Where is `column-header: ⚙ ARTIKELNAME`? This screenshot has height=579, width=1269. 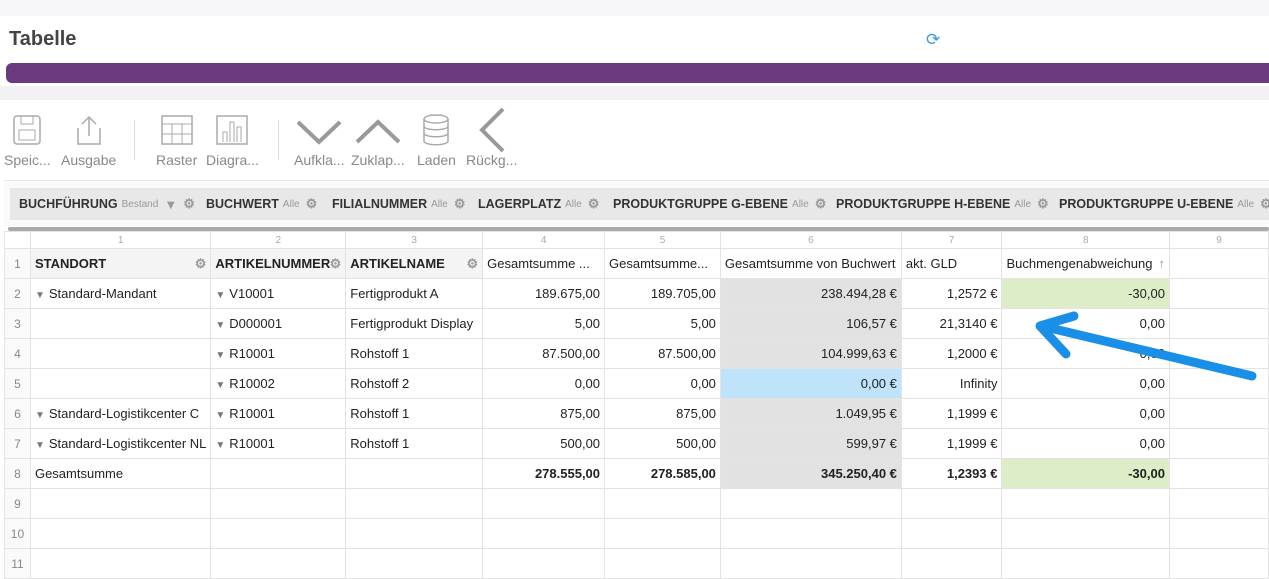
column-header: ⚙ ARTIKELNAME is located at coordinates (414, 263).